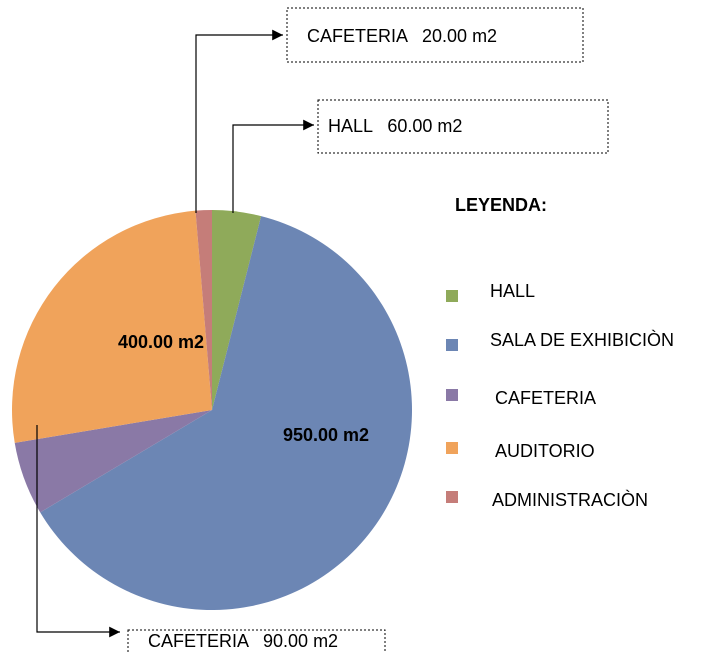 The image size is (712, 652). Describe the element at coordinates (402, 36) in the screenshot. I see `data-label: CAFETERIA 20.00 m2` at that location.